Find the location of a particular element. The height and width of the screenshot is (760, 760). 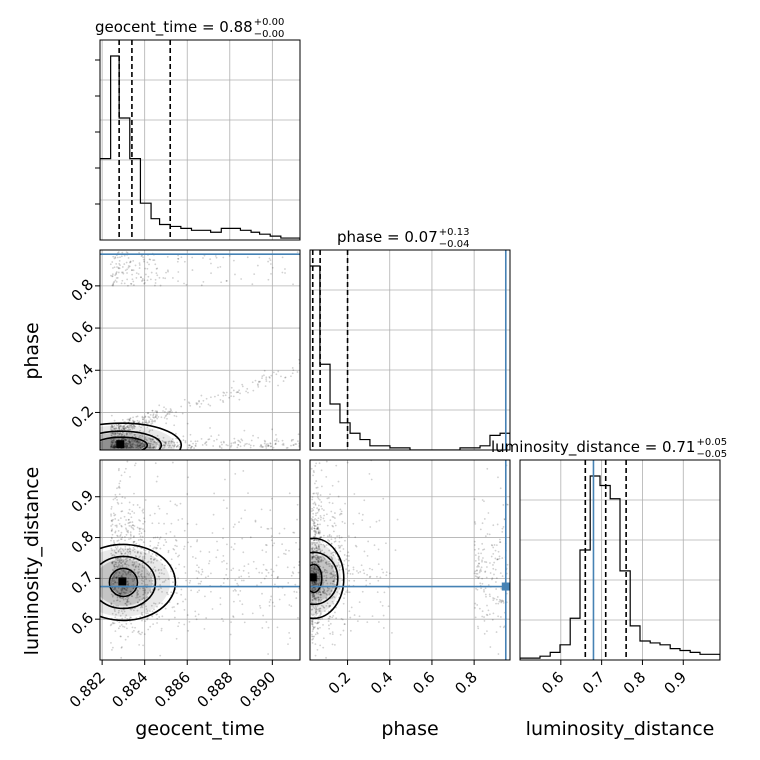

xlabel-phase: phase is located at coordinates (409, 729).